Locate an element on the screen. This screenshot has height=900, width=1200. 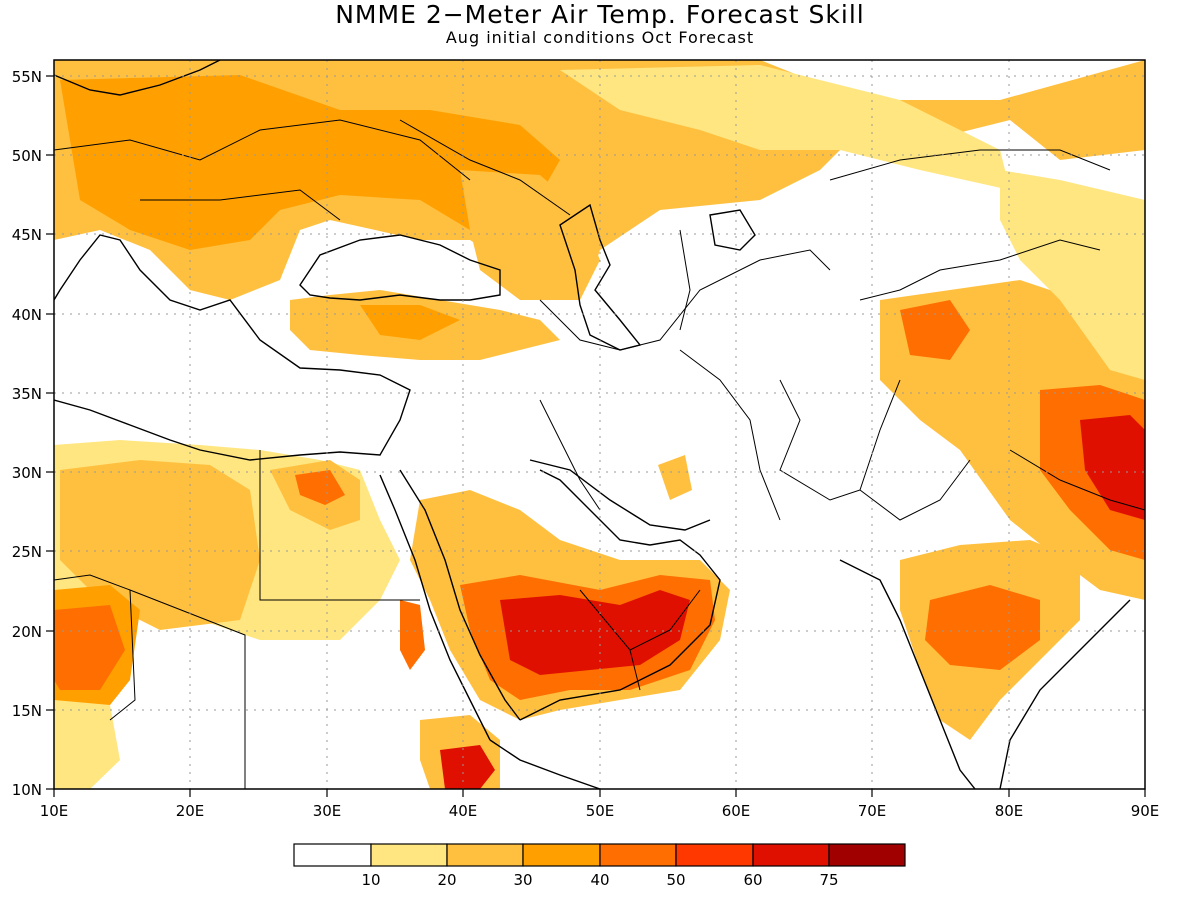
map-subtitle: Aug initial conditions Oct Forecast is located at coordinates (600, 37).